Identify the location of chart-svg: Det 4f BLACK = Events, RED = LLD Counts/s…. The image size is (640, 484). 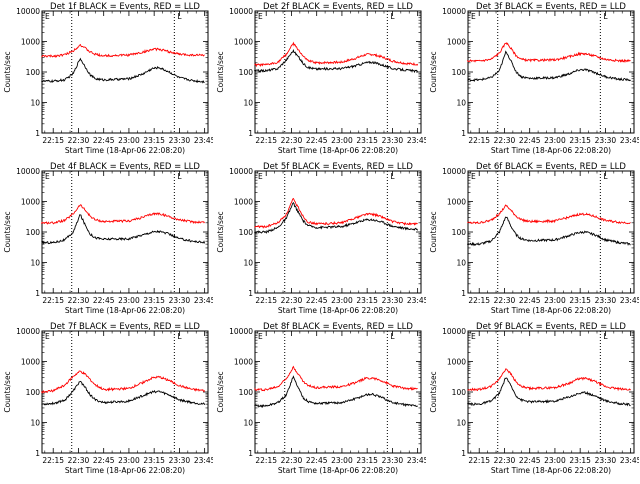
(109, 238).